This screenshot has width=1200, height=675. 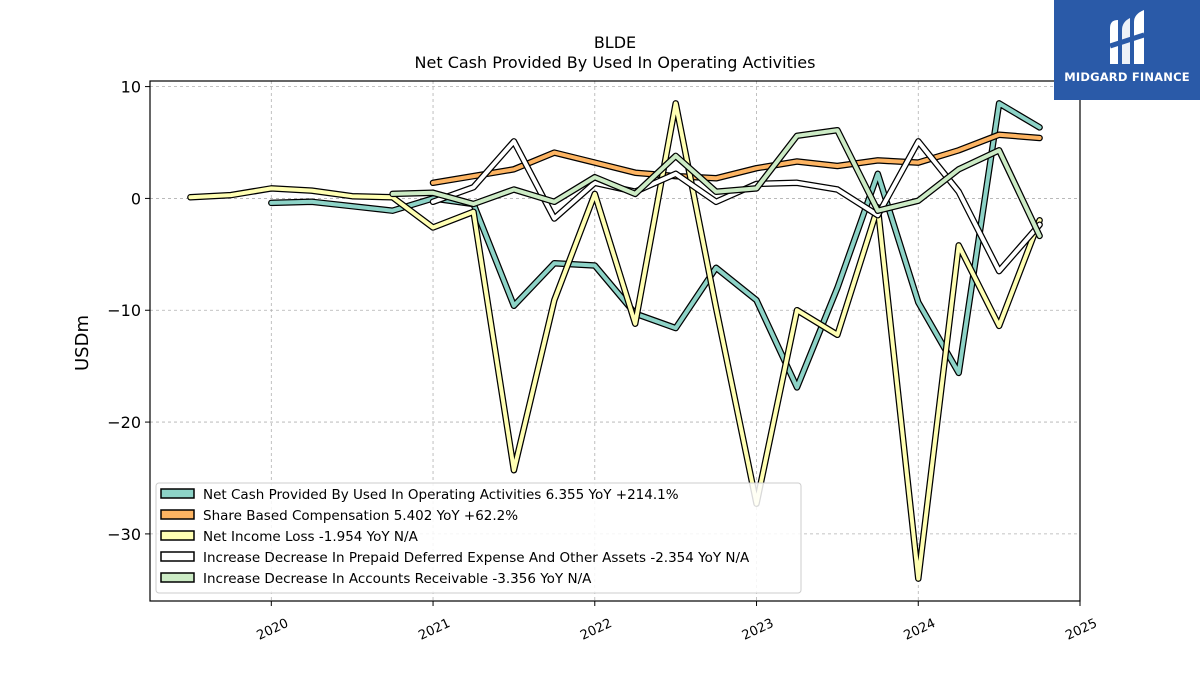 I want to click on legend-box, so click(x=478, y=538).